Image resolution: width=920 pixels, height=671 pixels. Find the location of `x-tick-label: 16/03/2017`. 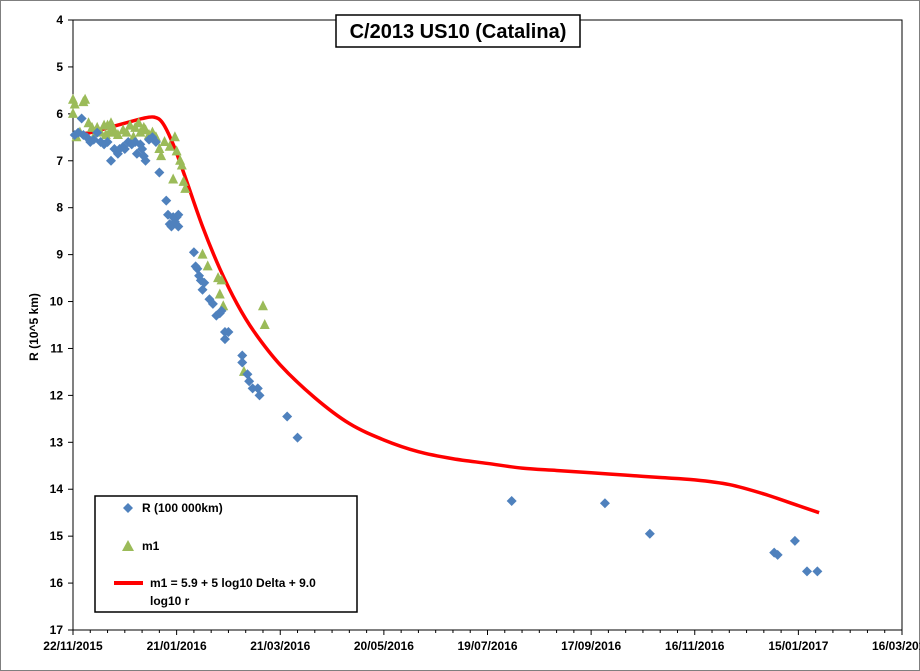

x-tick-label: 16/03/2017 is located at coordinates (896, 646).